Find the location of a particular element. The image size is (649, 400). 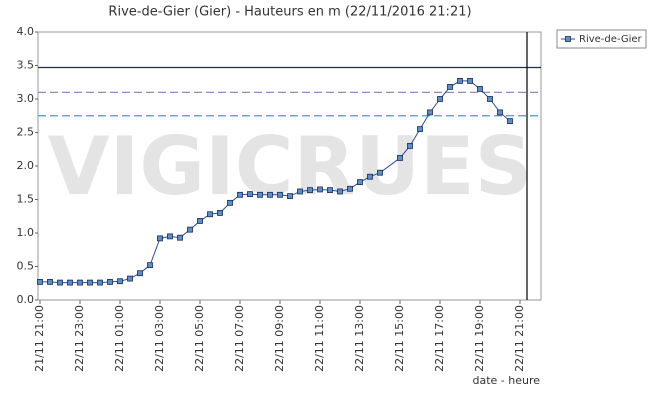

x-tick-label: 22/11 19:00 is located at coordinates (479, 338).